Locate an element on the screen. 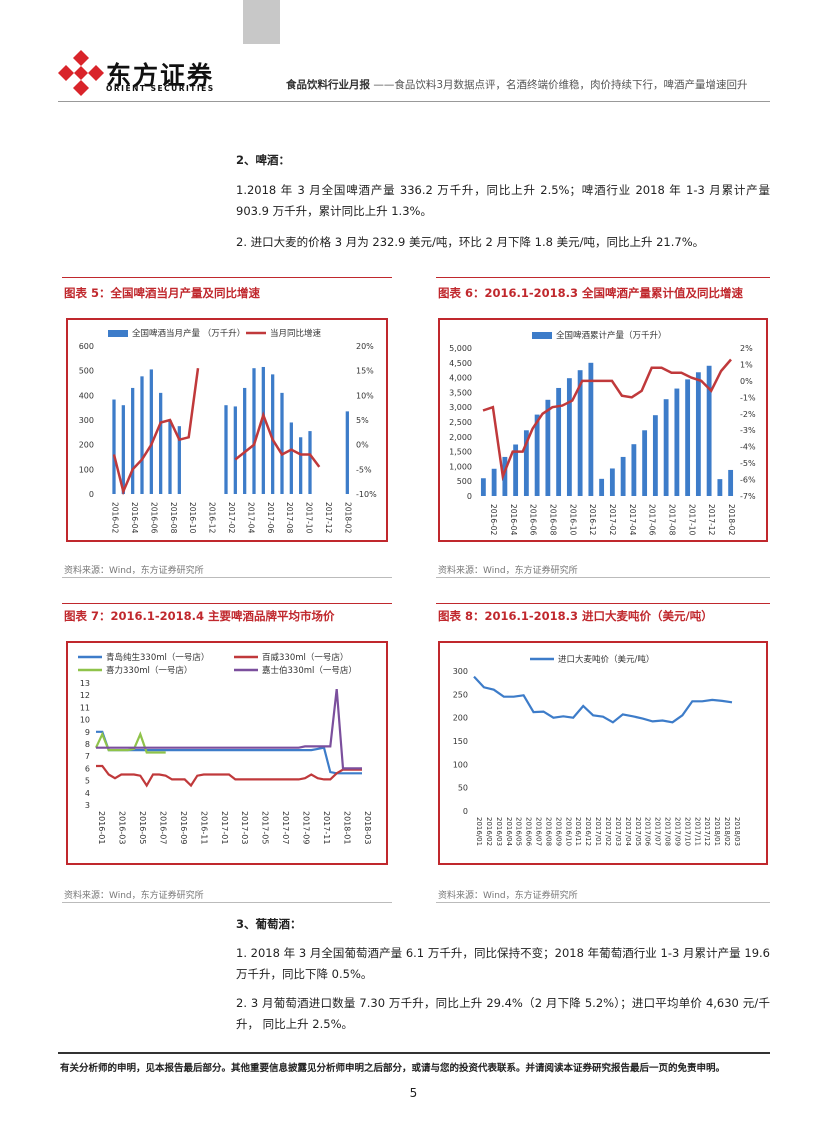 The image size is (827, 1122). x-tick-label: 2016-05 is located at coordinates (142, 827).